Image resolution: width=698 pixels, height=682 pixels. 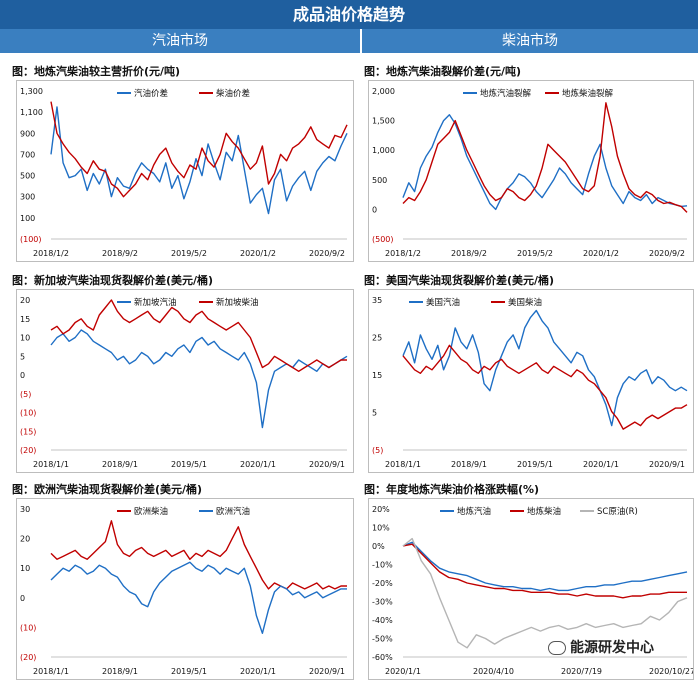 I want to click on y-tick-label: (15), so click(x=28, y=431).